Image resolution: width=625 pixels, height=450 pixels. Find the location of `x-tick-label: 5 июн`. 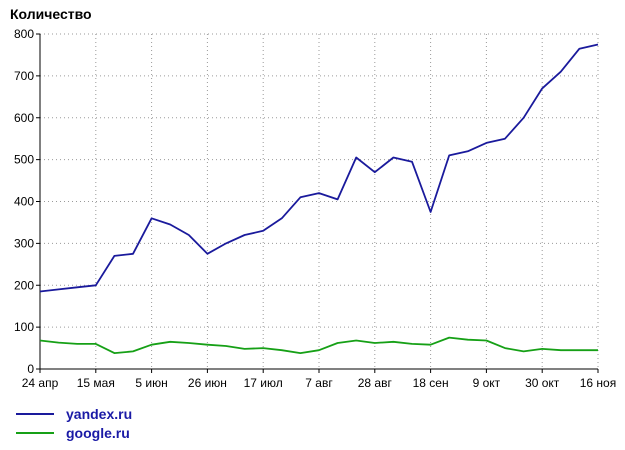

x-tick-label: 5 июн is located at coordinates (151, 383).